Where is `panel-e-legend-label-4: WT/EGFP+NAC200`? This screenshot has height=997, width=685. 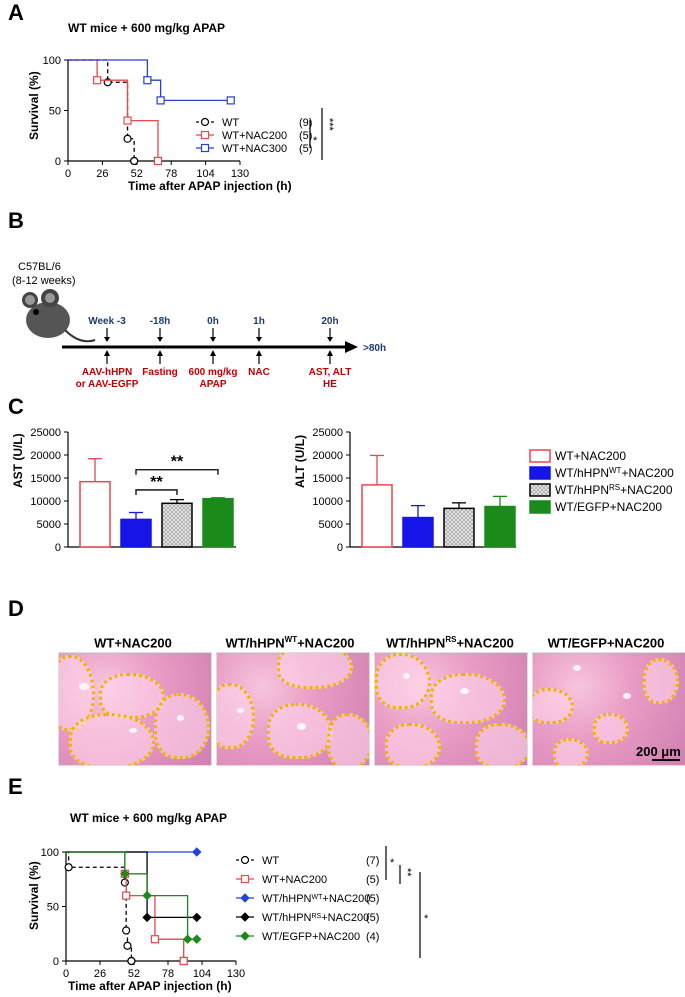 panel-e-legend-label-4: WT/EGFP+NAC200 is located at coordinates (311, 937).